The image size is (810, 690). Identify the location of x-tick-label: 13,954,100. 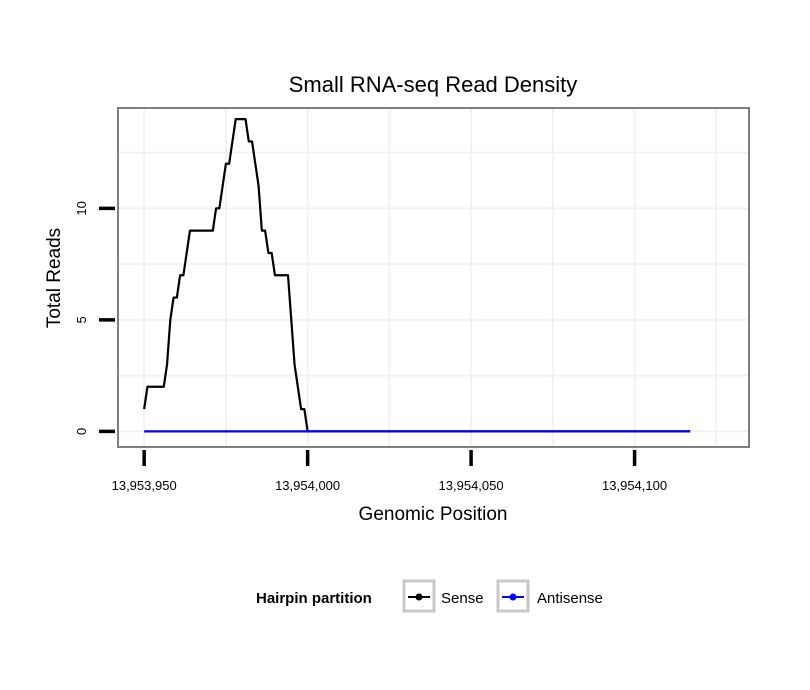
(634, 485).